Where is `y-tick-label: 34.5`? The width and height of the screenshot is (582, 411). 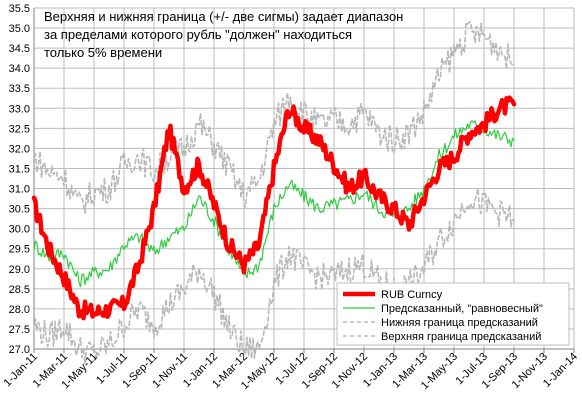 y-tick-label: 34.5 is located at coordinates (19, 49).